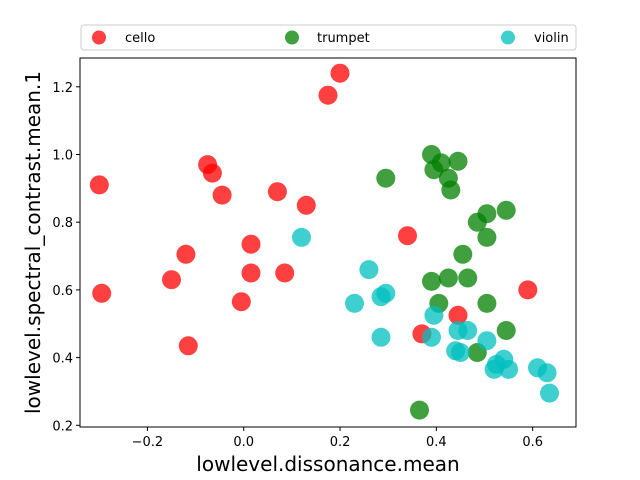 This screenshot has height=480, width=640. I want to click on x-tick-label: −0.2, so click(148, 442).